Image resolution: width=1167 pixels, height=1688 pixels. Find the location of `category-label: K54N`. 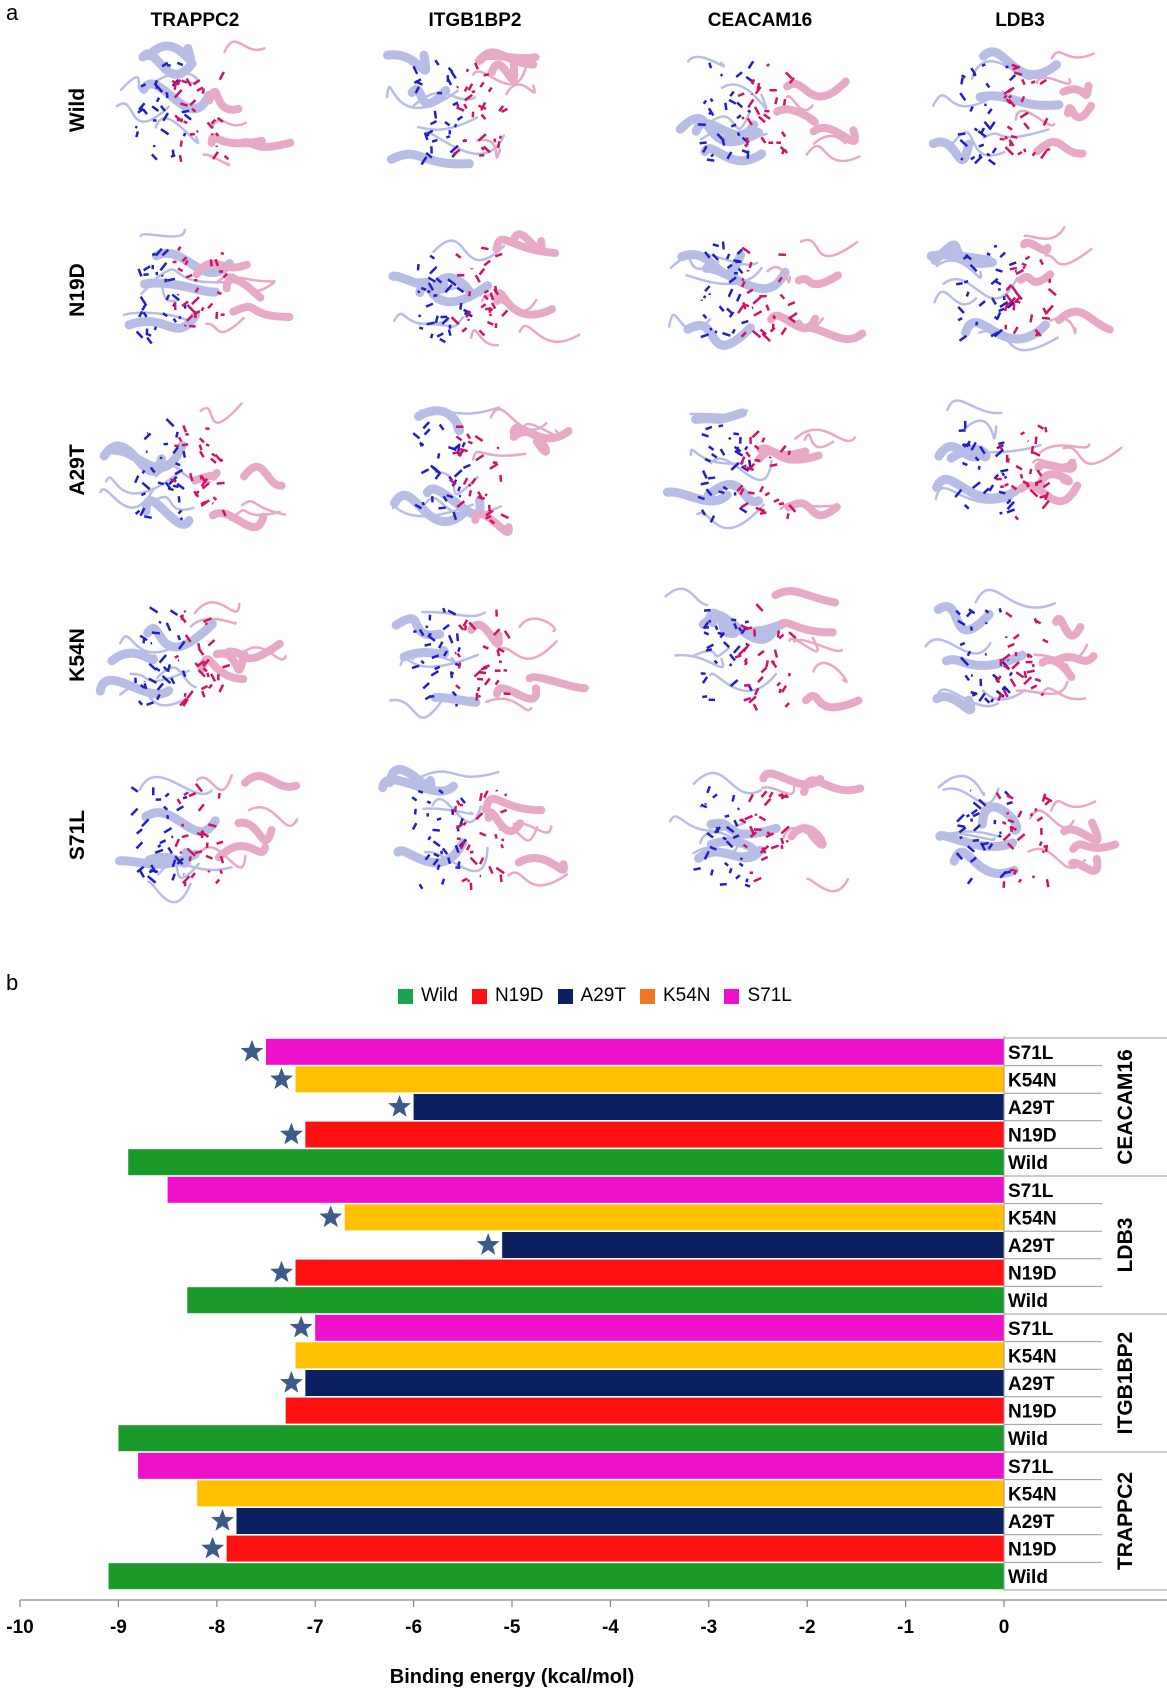

category-label: K54N is located at coordinates (1032, 1494).